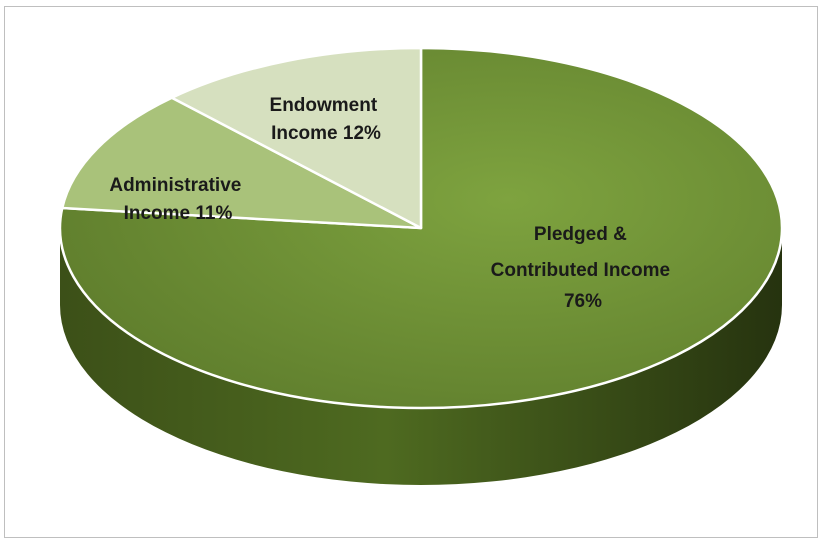 The image size is (825, 546). What do you see at coordinates (583, 268) in the screenshot?
I see `slice-label-pledged-contributed: Pledged & Contributed Income 76%` at bounding box center [583, 268].